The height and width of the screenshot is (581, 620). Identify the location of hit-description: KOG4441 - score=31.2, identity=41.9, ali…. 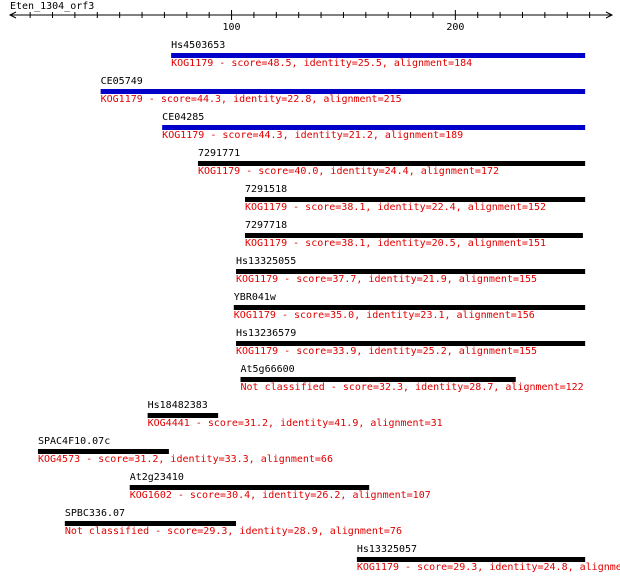
(295, 423).